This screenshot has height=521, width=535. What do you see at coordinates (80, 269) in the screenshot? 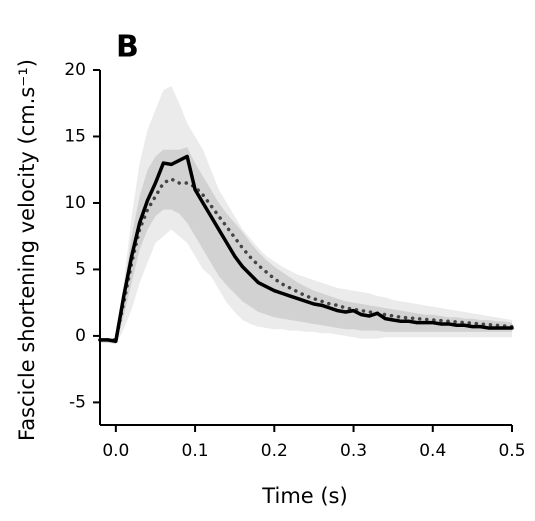
I see `y-tick-label: 5` at bounding box center [80, 269].